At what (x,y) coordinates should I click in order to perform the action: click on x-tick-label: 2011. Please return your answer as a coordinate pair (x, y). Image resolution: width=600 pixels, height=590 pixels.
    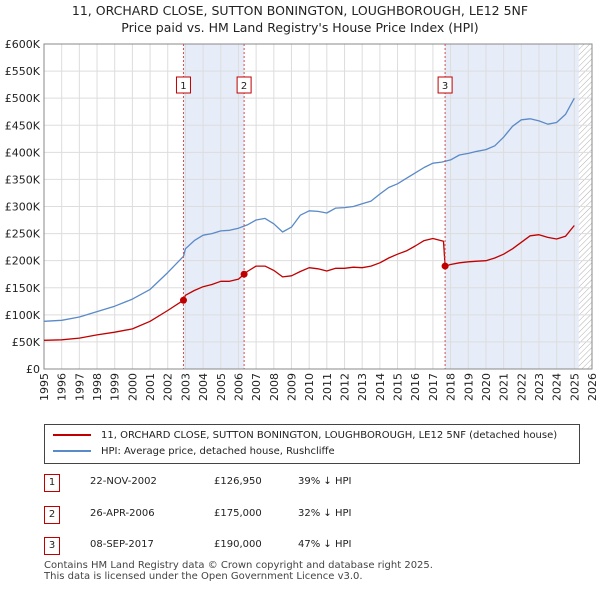
    Looking at the image, I should click on (327, 387).